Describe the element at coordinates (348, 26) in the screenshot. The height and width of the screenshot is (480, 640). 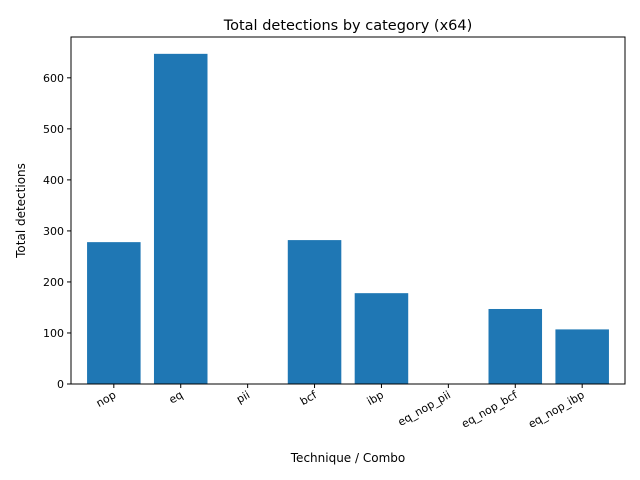
I see `chart-title: Total detections by category (x64)` at that location.